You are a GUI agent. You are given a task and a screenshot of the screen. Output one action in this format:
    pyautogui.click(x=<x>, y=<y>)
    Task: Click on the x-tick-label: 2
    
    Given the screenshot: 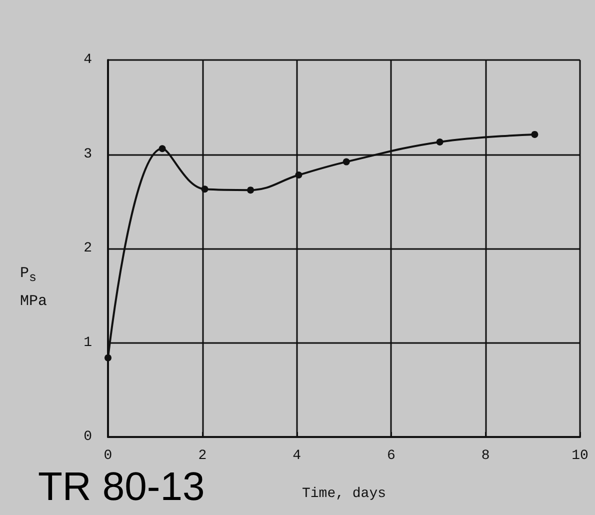 What is the action you would take?
    pyautogui.click(x=202, y=456)
    